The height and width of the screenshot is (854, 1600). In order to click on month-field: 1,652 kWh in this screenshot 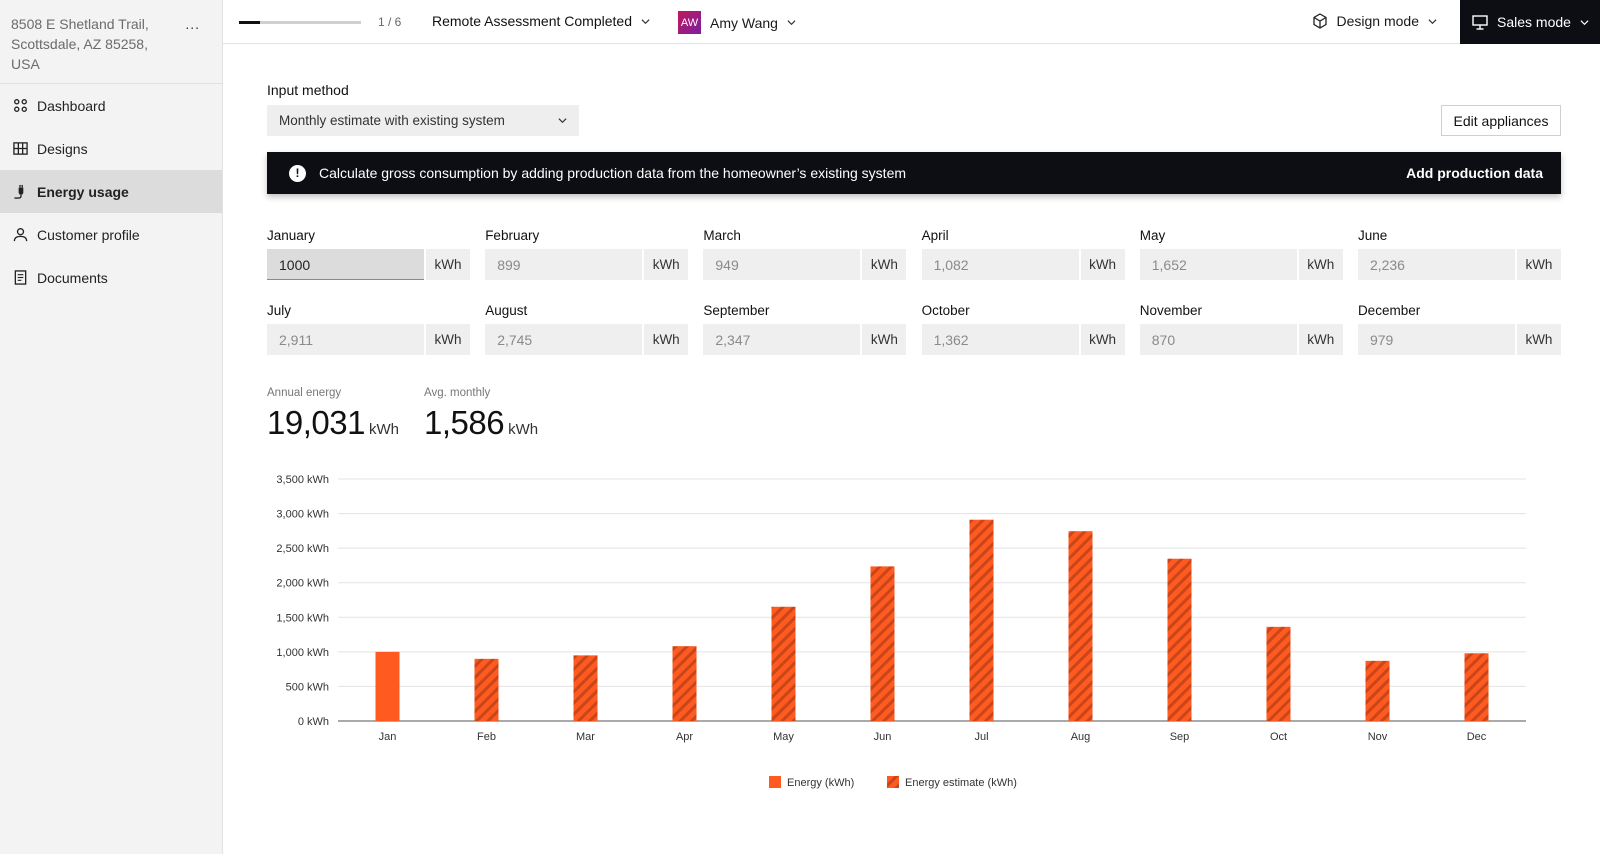, I will do `click(1241, 264)`.